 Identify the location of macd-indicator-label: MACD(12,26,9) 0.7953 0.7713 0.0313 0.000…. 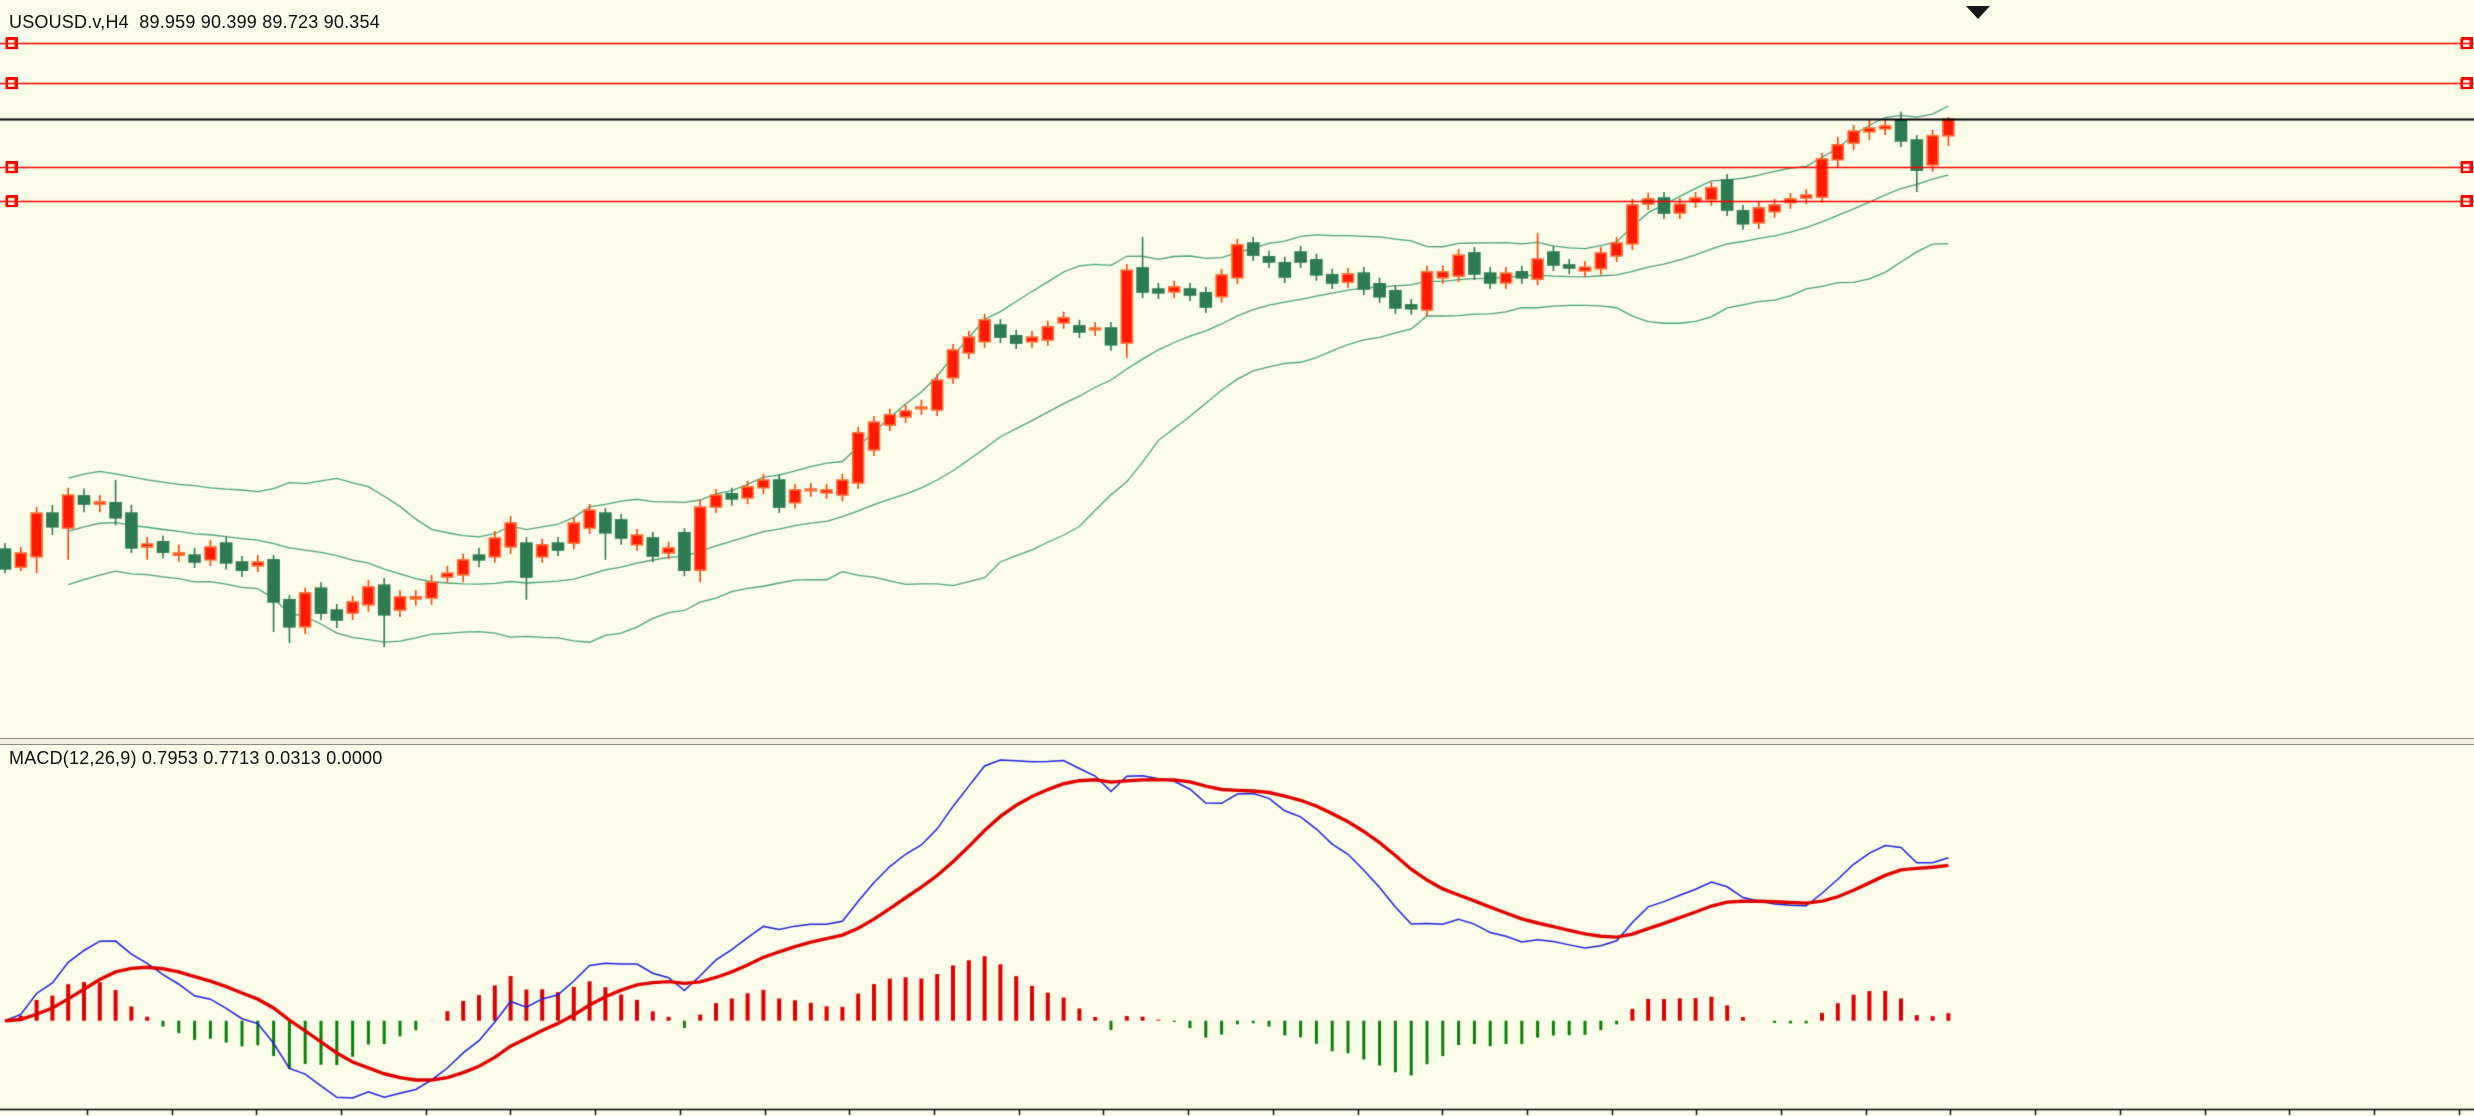
(196, 758).